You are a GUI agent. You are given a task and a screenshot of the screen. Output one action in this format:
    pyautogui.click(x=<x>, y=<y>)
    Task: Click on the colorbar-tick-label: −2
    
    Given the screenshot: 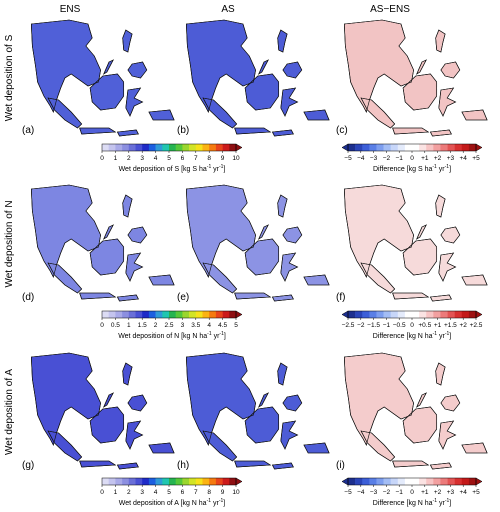 What is the action you would take?
    pyautogui.click(x=387, y=158)
    